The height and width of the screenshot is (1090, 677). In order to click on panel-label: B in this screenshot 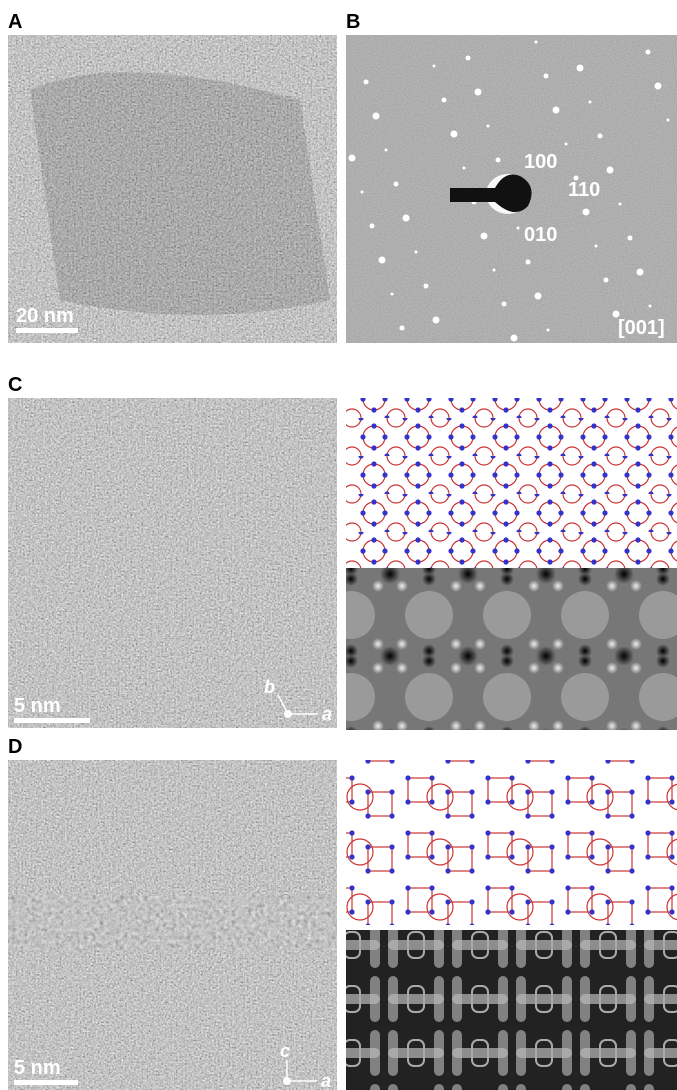, I will do `click(353, 22)`.